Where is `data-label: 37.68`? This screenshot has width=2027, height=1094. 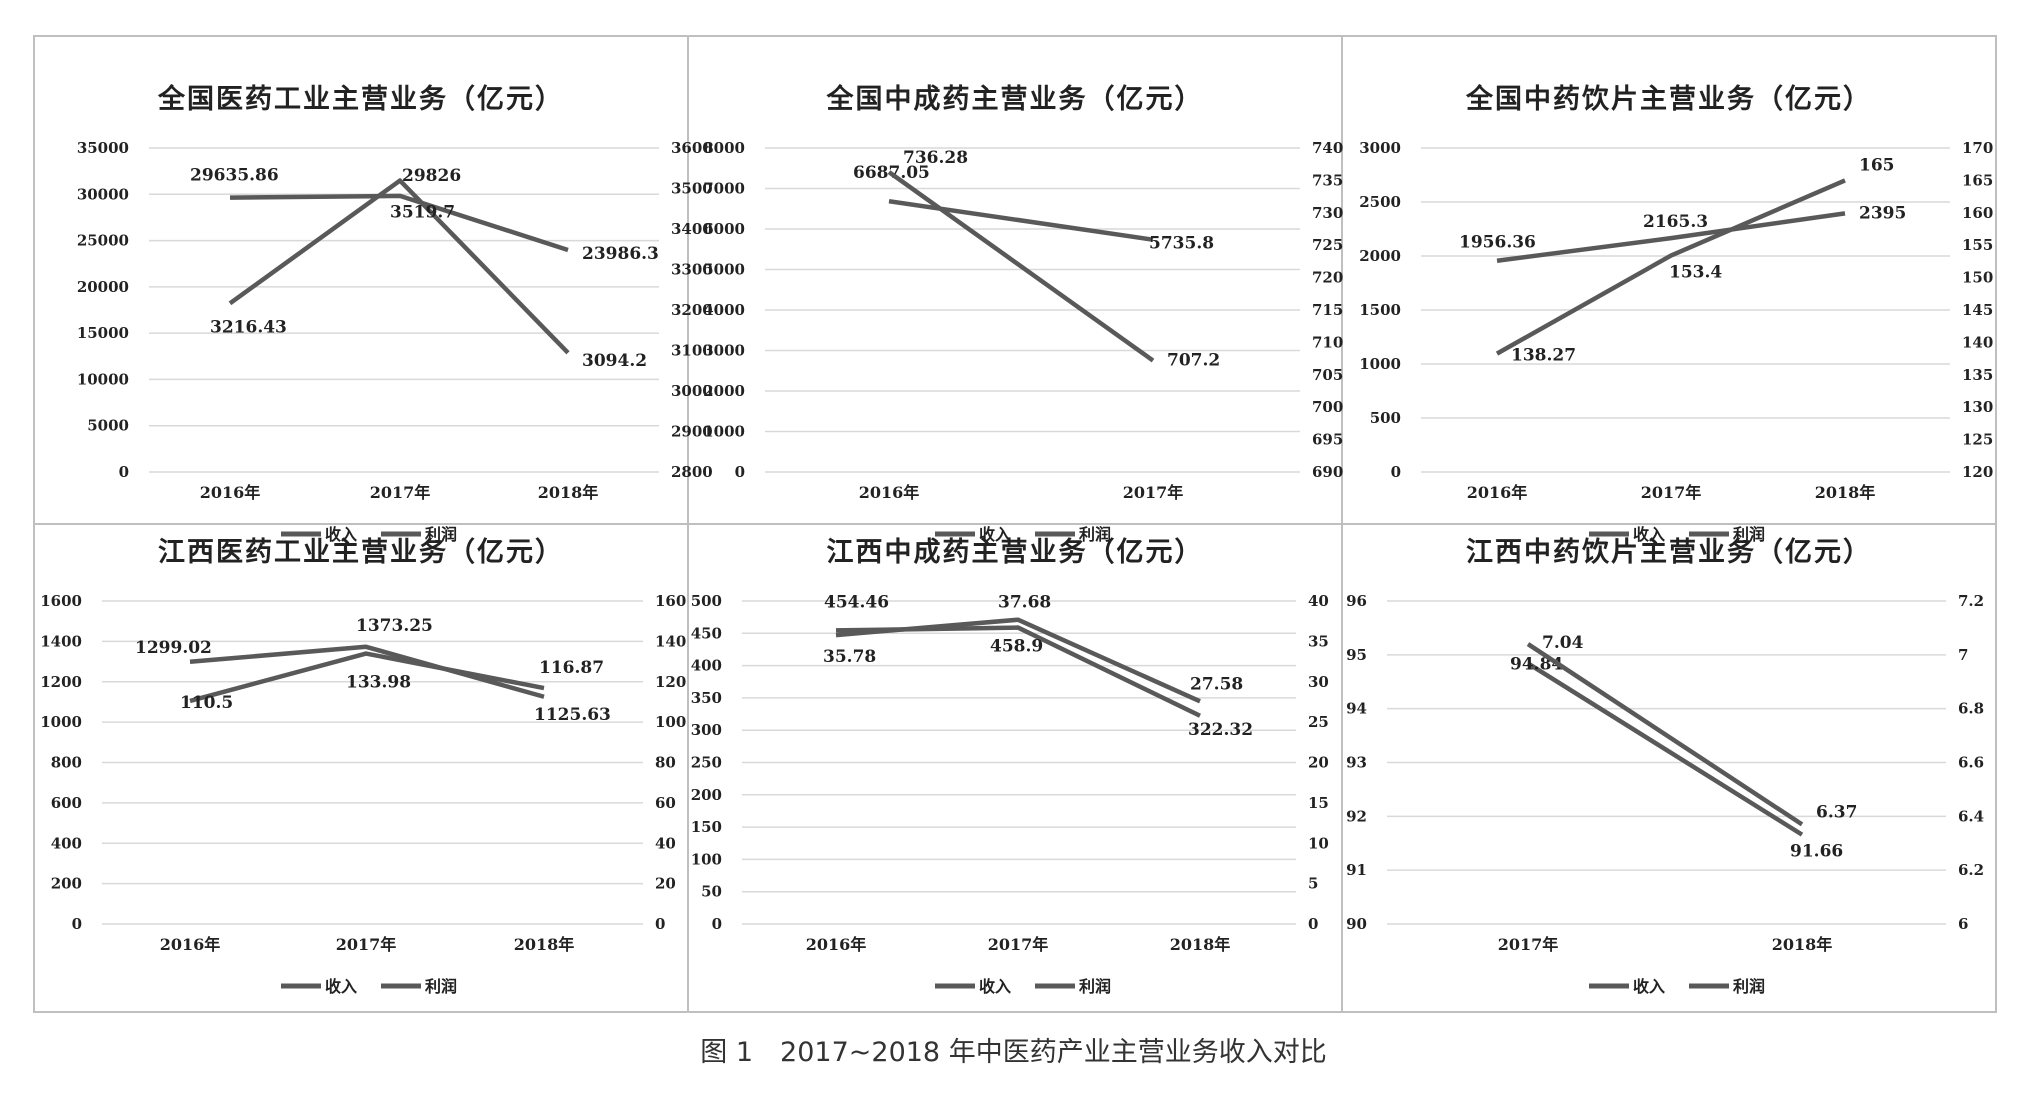
data-label: 37.68 is located at coordinates (1024, 603).